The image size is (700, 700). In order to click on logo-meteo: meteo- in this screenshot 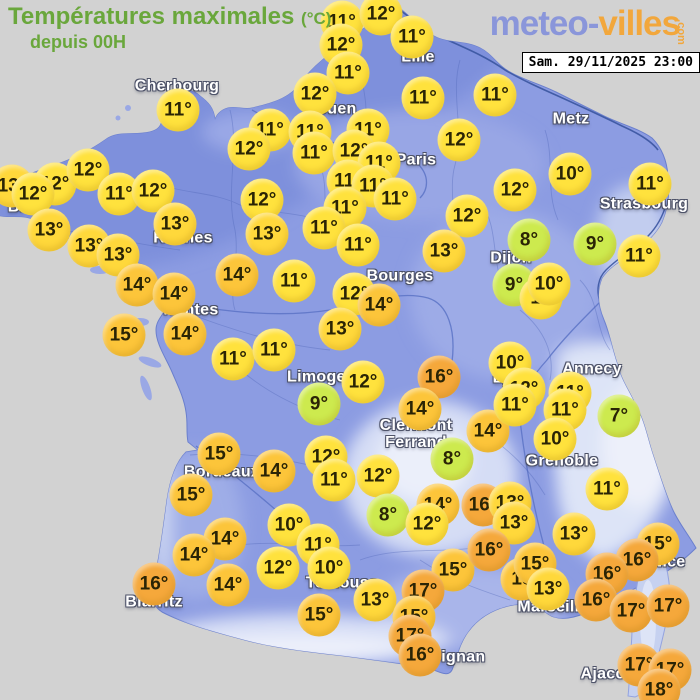, I will do `click(544, 23)`.